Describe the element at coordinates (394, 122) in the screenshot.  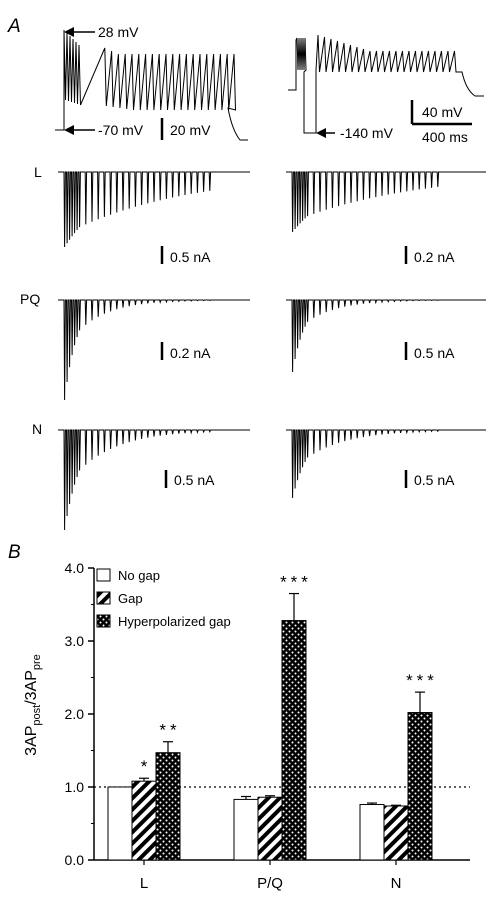
I see `voltage-annotations-right: -140 mV 40 mV 400 ms` at that location.